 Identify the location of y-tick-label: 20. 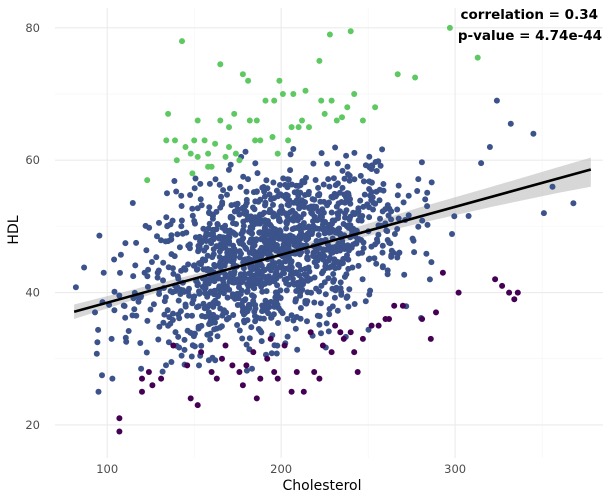
(32, 425).